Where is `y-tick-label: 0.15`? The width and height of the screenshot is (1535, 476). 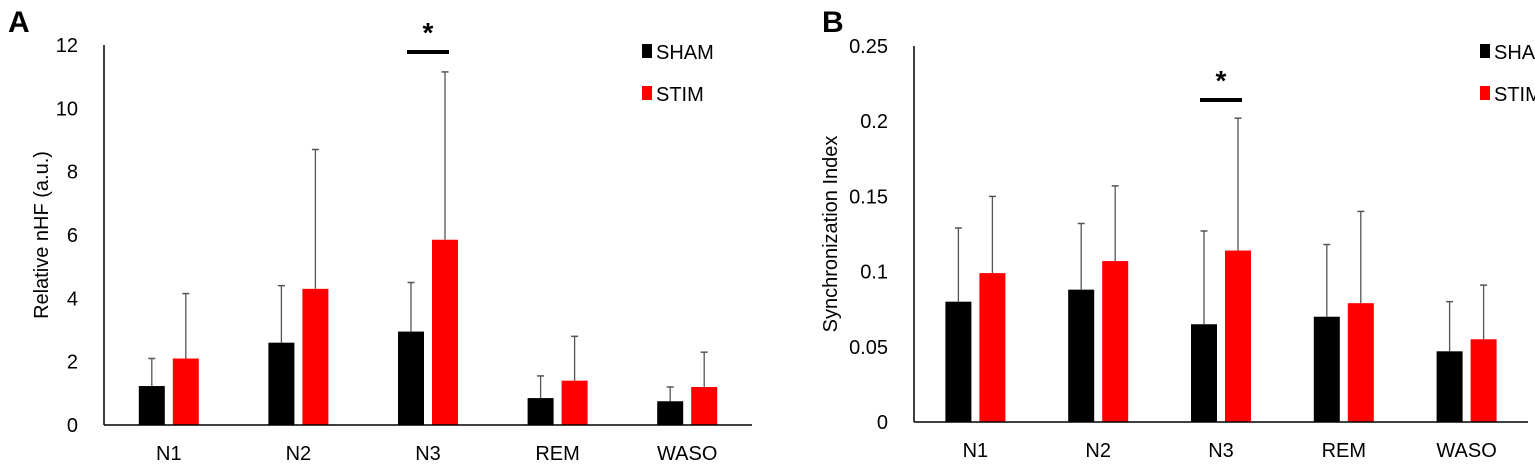 y-tick-label: 0.15 is located at coordinates (868, 197).